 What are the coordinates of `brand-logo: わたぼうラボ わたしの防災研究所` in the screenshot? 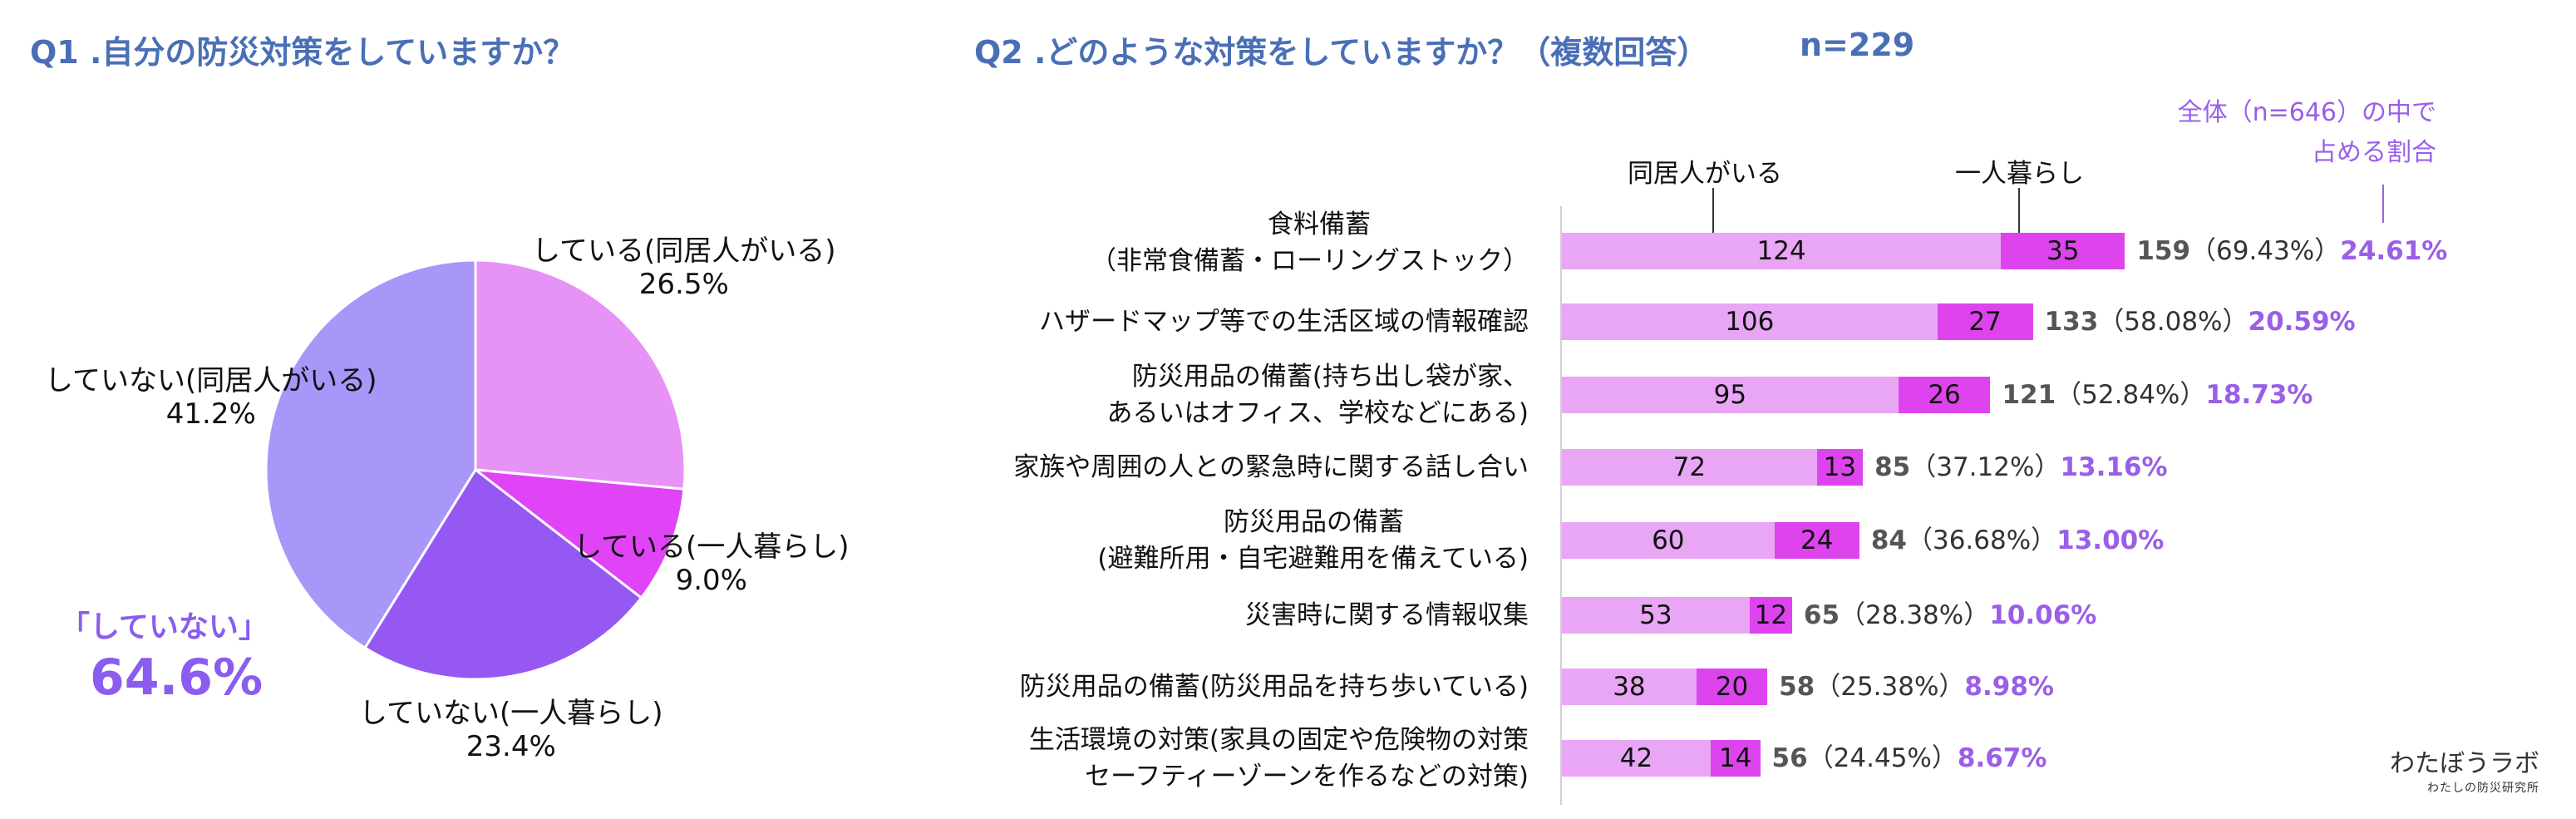 It's located at (2464, 772).